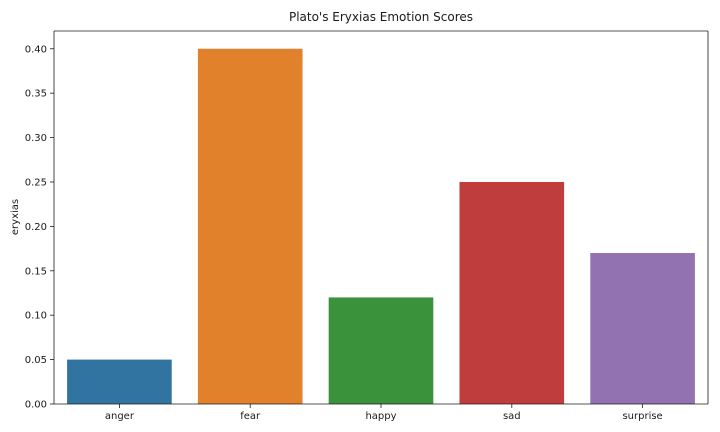 The image size is (720, 432). Describe the element at coordinates (36, 49) in the screenshot. I see `y-tick-label-0.40: 0.40` at that location.